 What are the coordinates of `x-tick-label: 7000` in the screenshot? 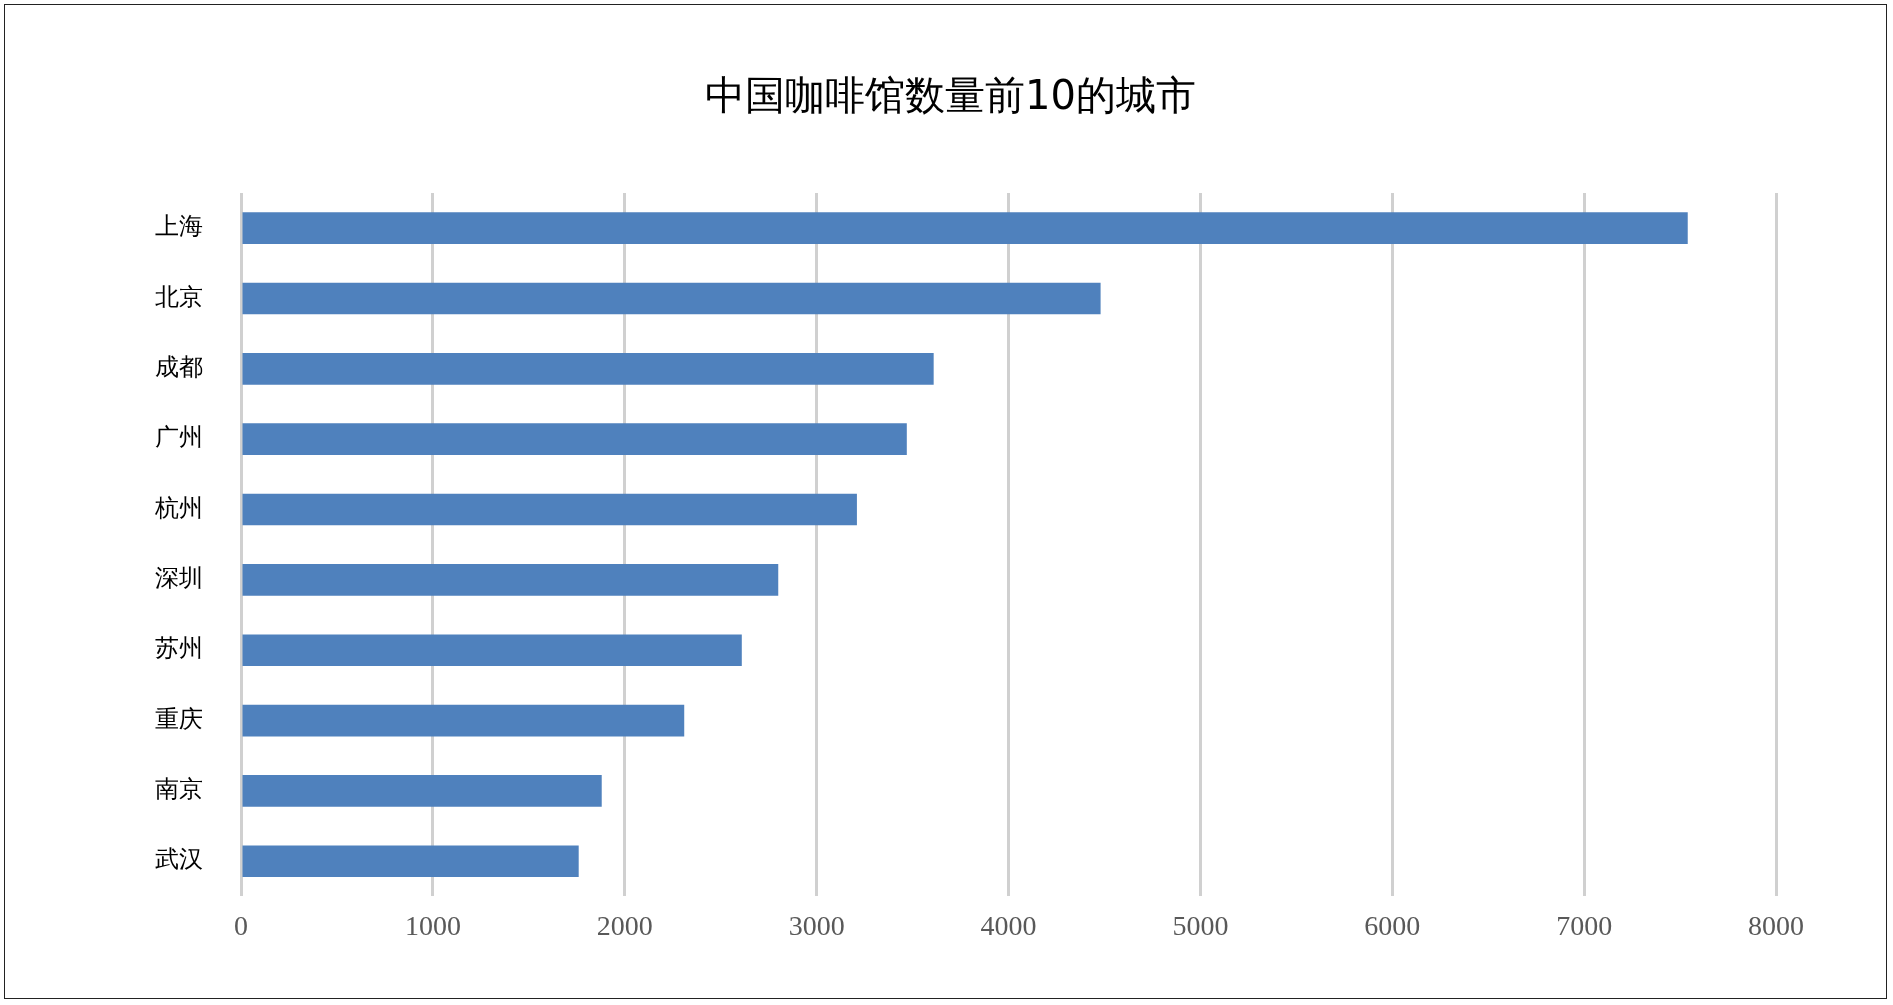 It's located at (1584, 925).